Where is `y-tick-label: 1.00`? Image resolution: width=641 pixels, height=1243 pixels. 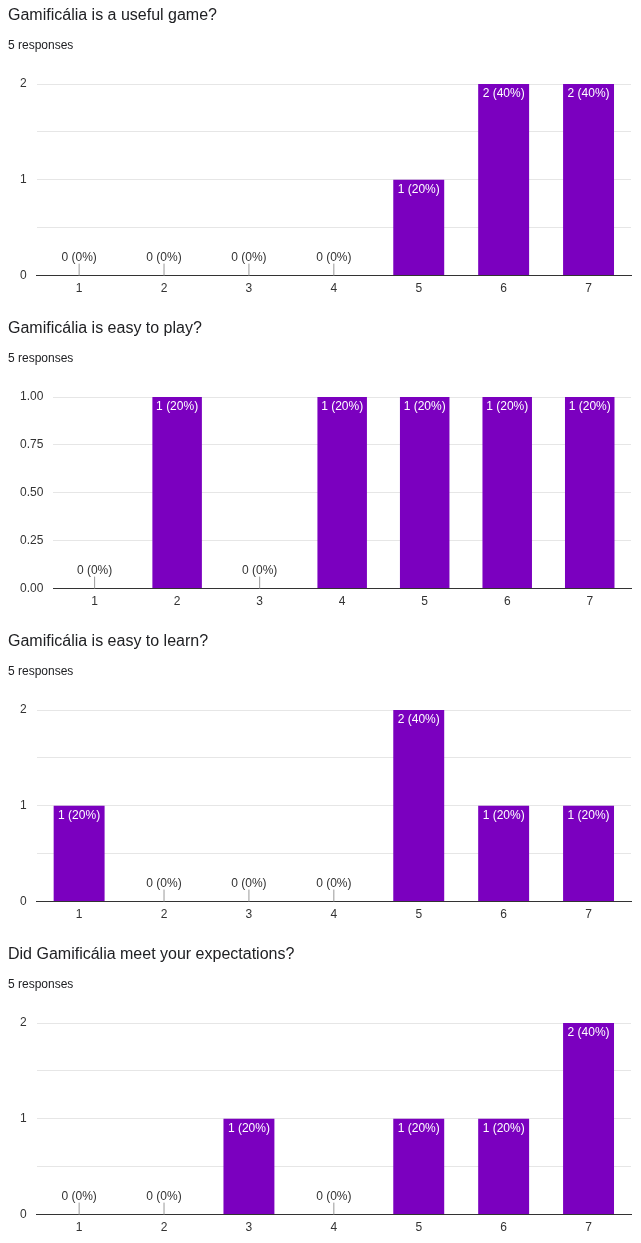
y-tick-label: 1.00 is located at coordinates (32, 396).